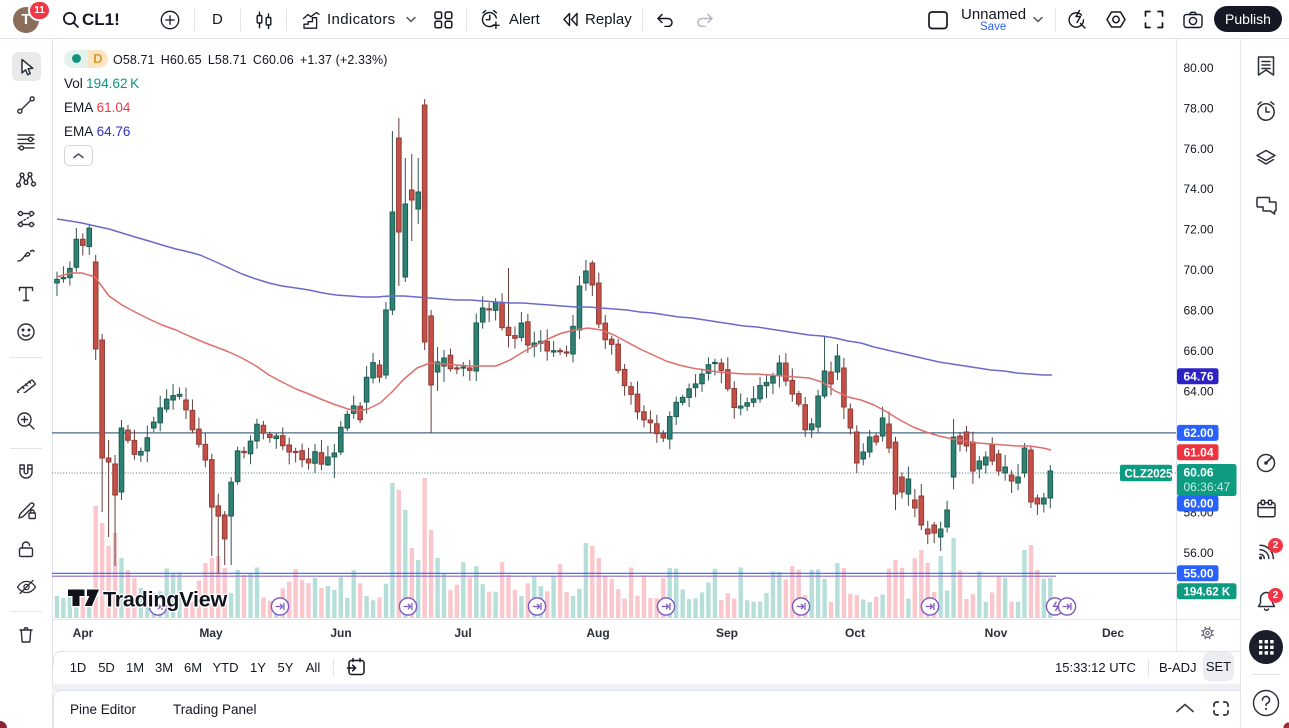  Describe the element at coordinates (1149, 474) in the screenshot. I see `svg-text: CLZ2025` at that location.